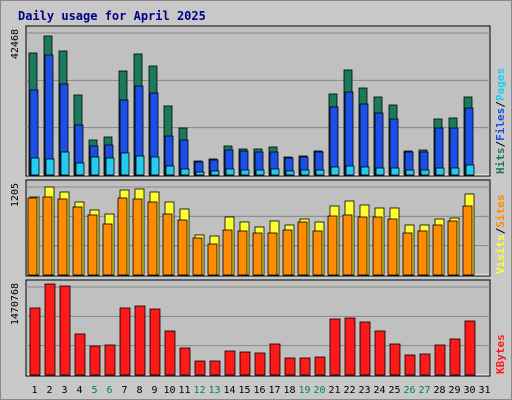 The width and height of the screenshot is (512, 400). Describe the element at coordinates (319, 390) in the screenshot. I see `day-label: 20` at that location.